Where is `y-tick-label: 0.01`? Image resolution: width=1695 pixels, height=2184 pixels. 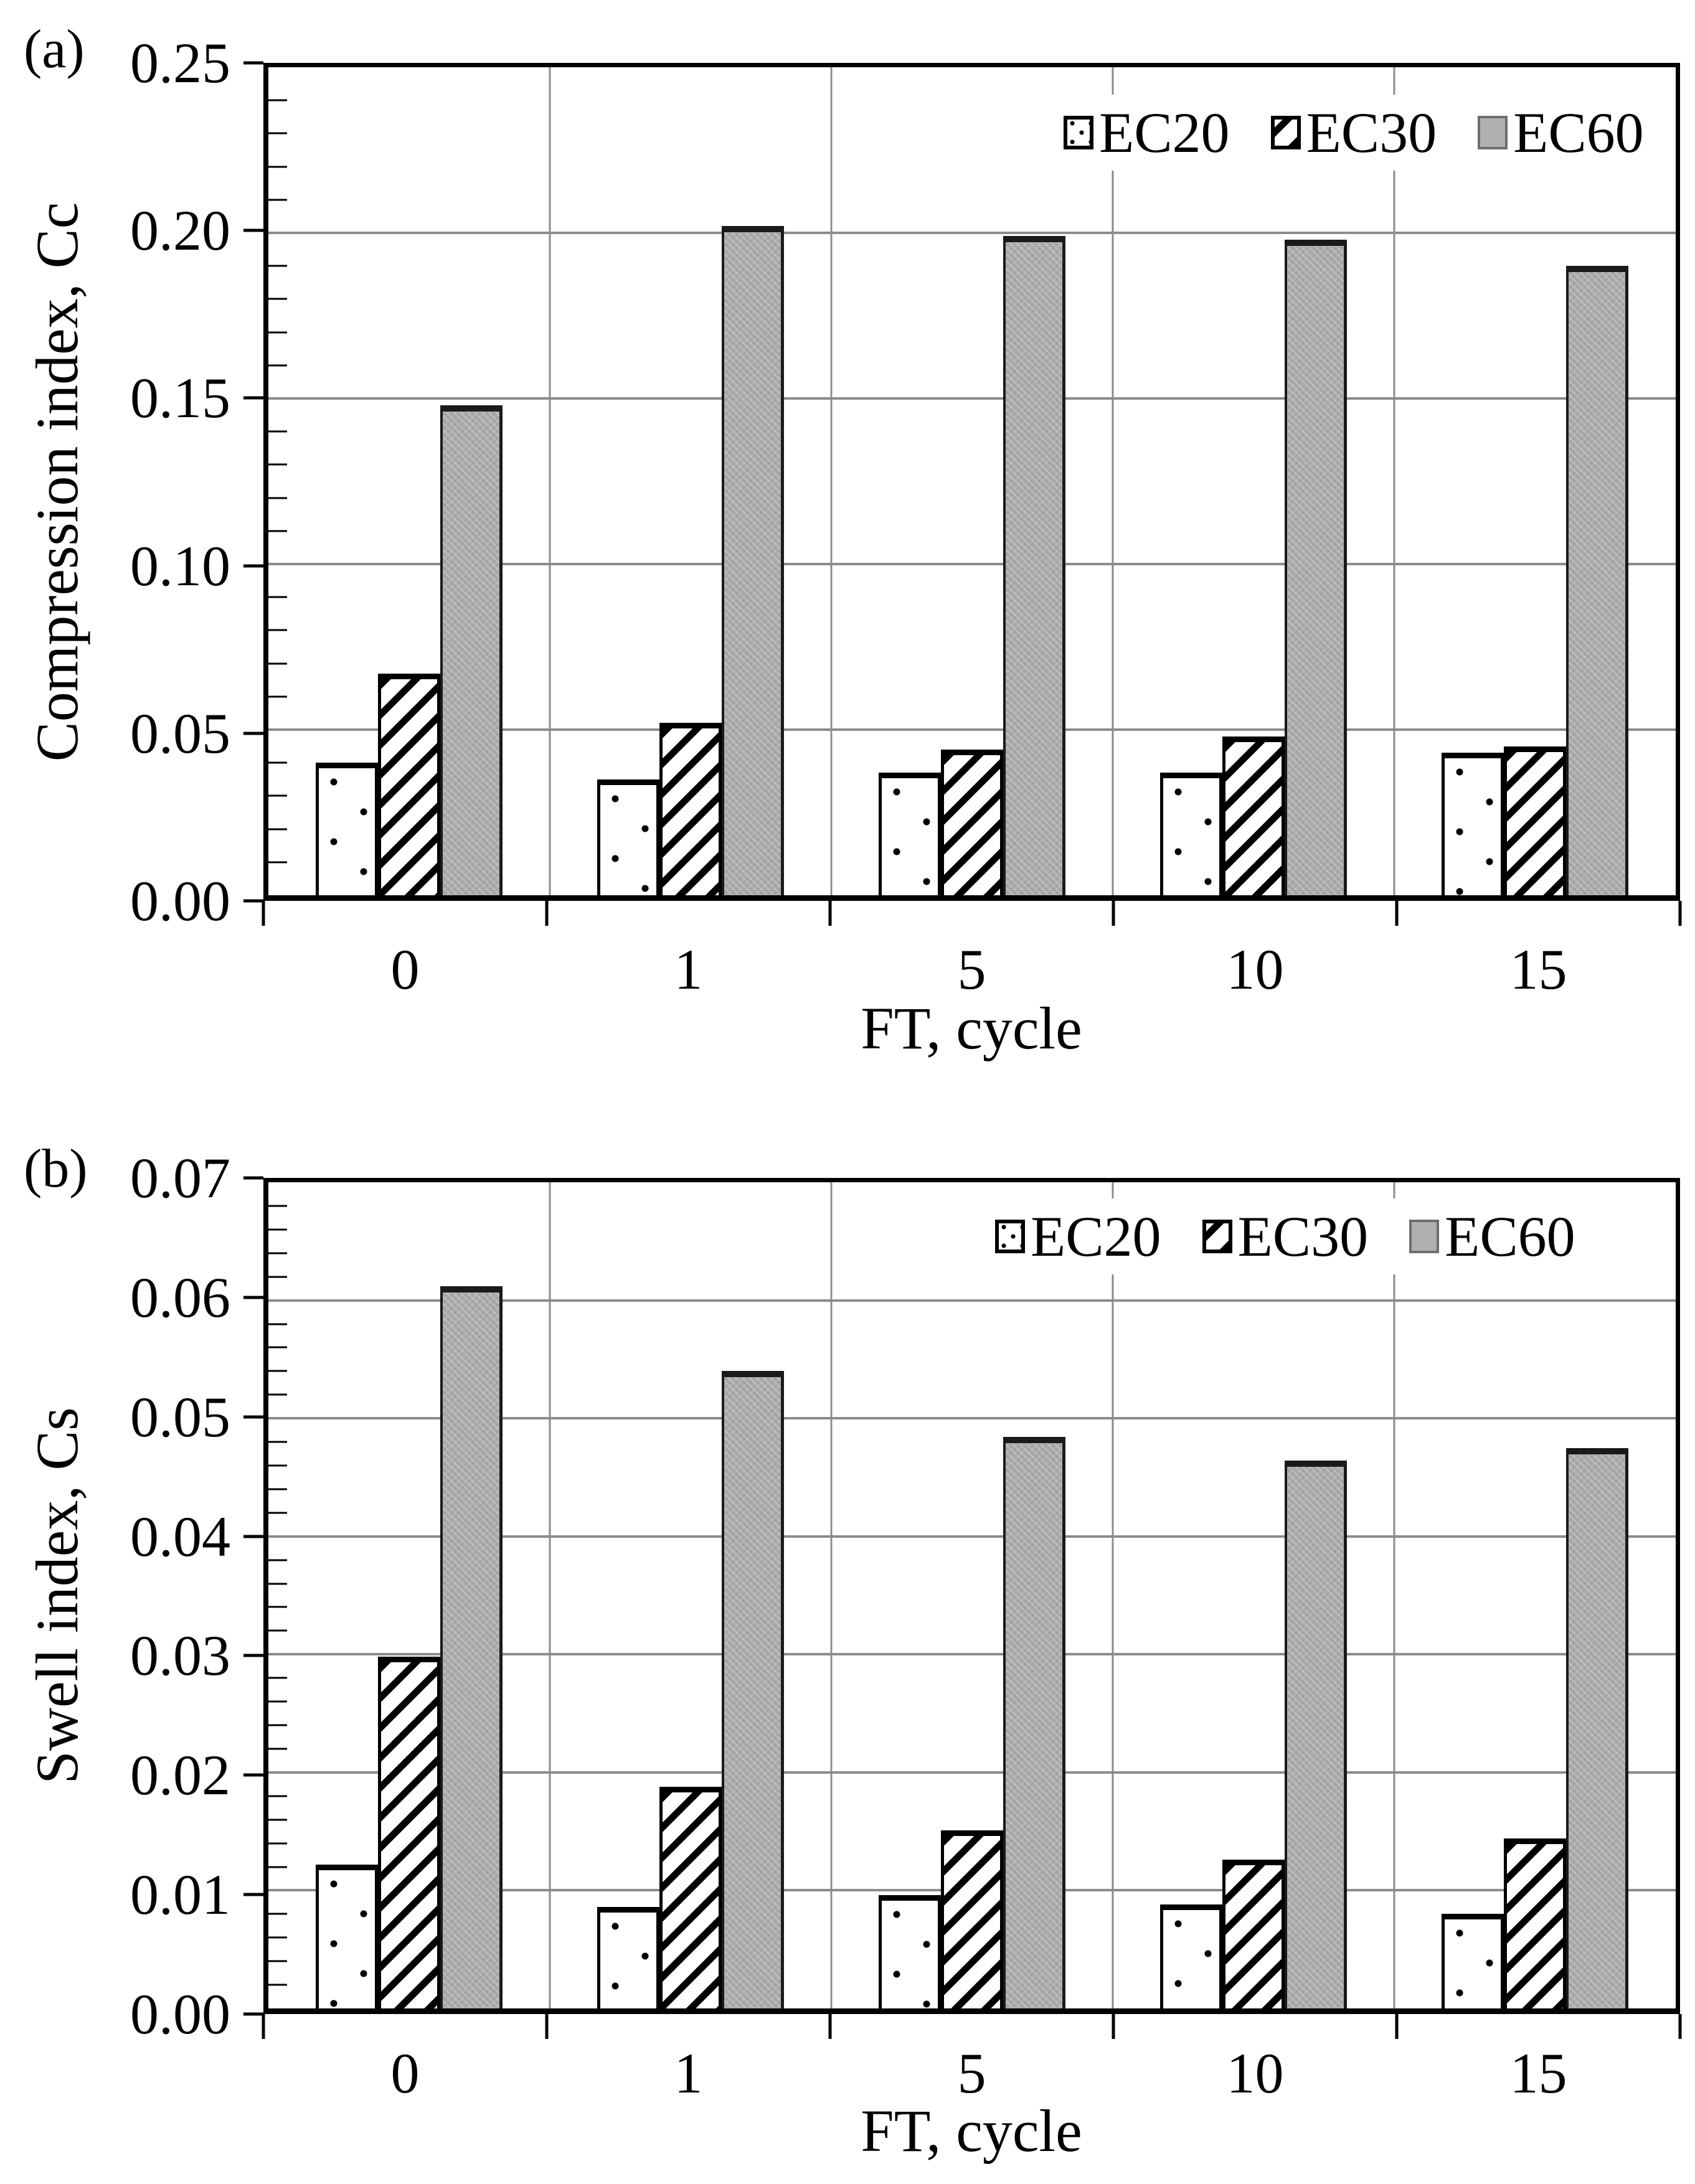
y-tick-label: 0.01 is located at coordinates (180, 1895).